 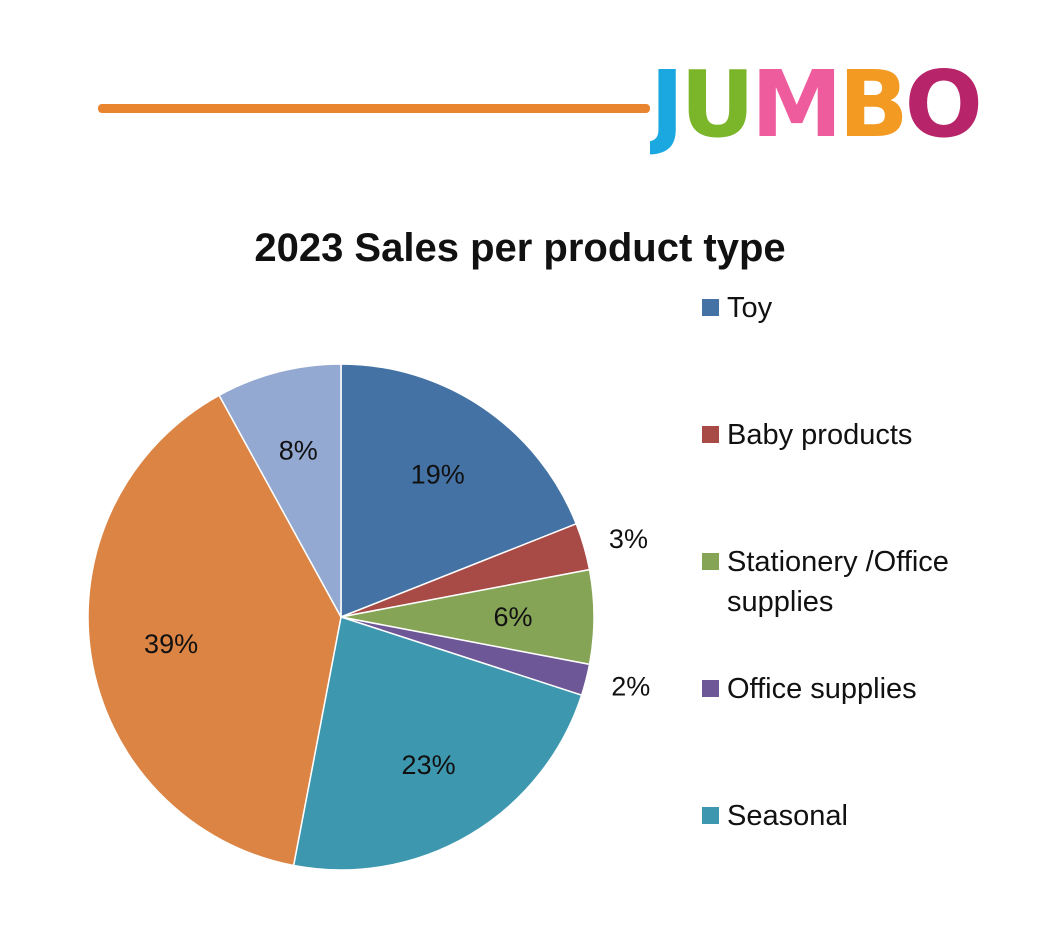 What do you see at coordinates (942, 104) in the screenshot?
I see `logo-letter: O` at bounding box center [942, 104].